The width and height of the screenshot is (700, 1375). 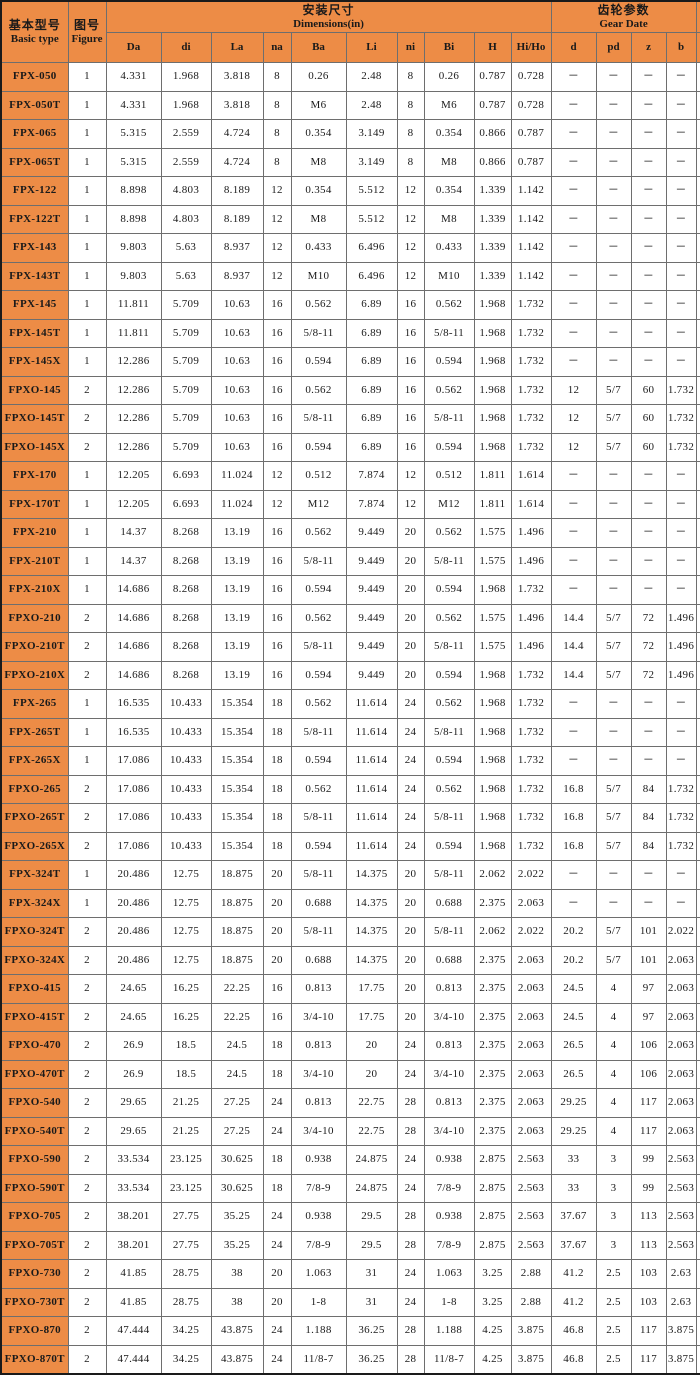 I want to click on cell-ni: 20, so click(x=410, y=932).